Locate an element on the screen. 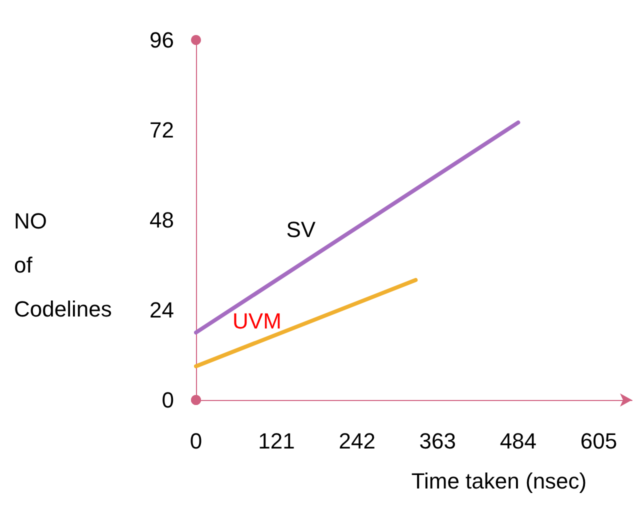  series-label: UVM is located at coordinates (257, 321).